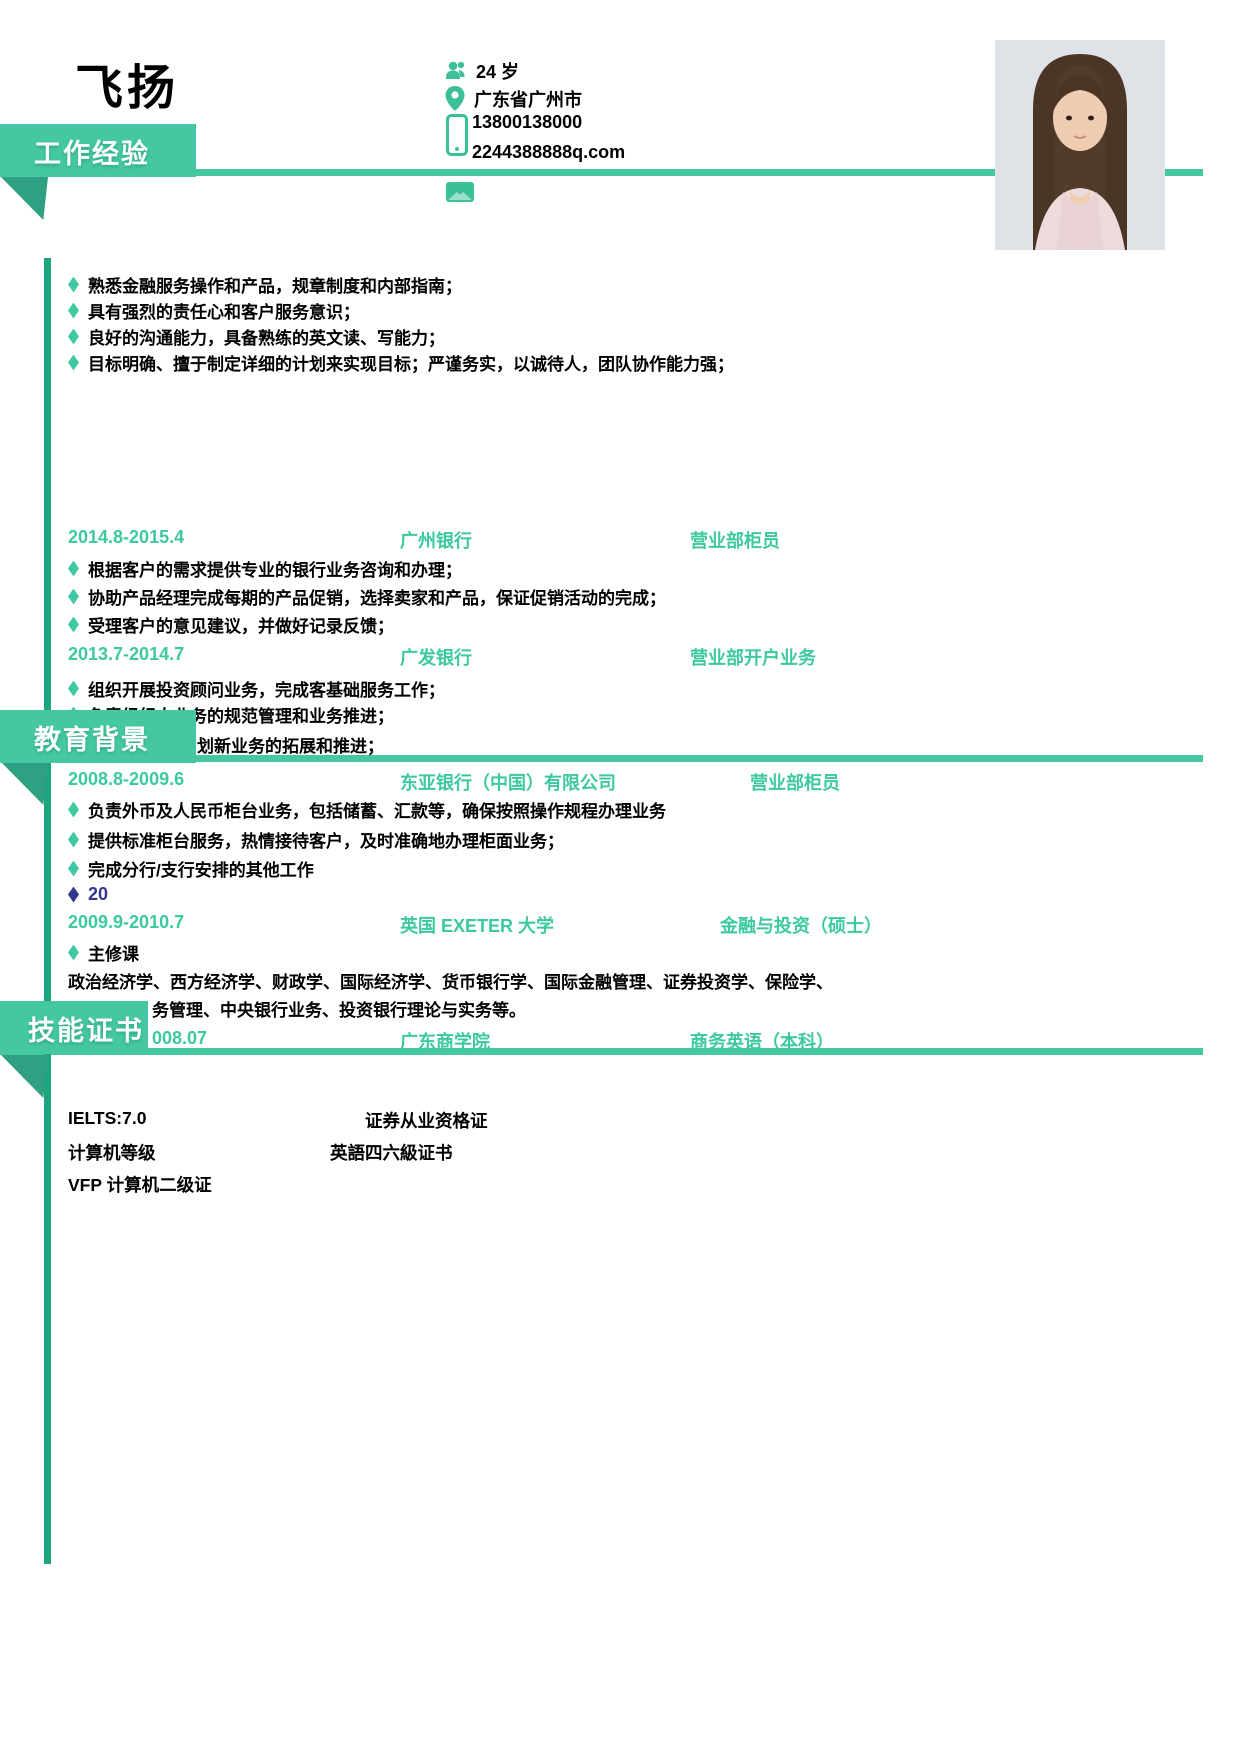  I want to click on job-bullet: 协助产品经理完成每期的产品促销，选择卖家和产品，保证促销活动的完成；, so click(367, 596).